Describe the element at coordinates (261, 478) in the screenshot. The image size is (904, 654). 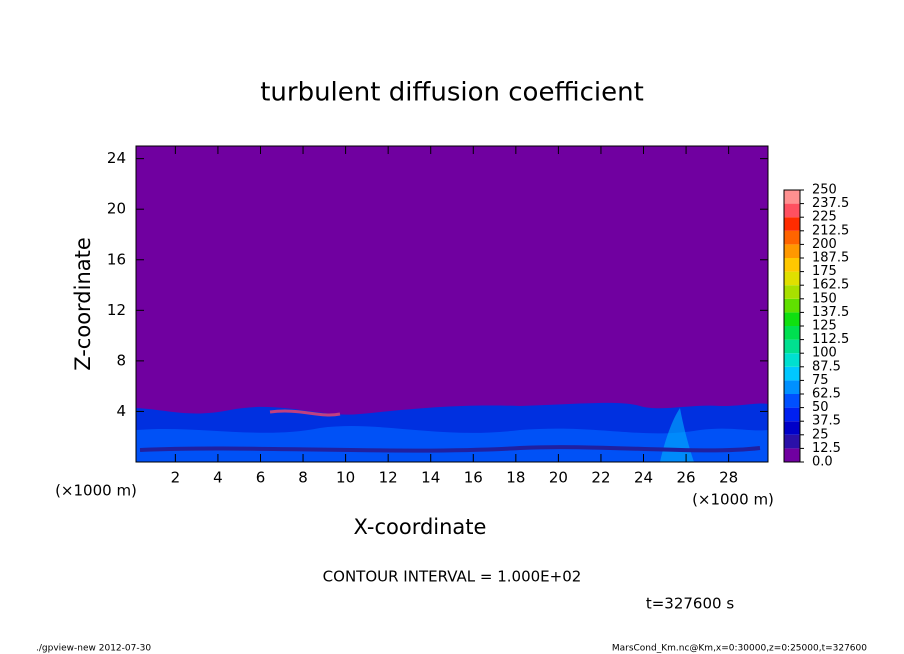
I see `x-tick-label: 6` at that location.